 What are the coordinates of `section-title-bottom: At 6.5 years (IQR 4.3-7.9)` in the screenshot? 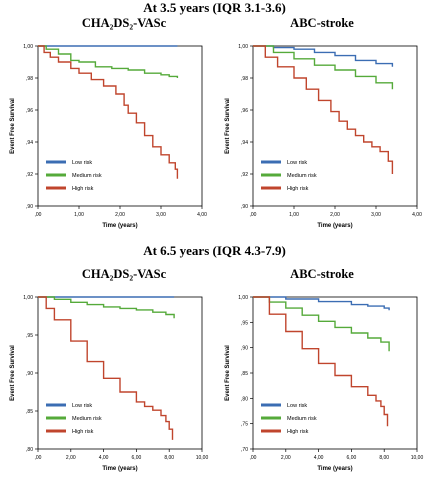 It's located at (214, 250).